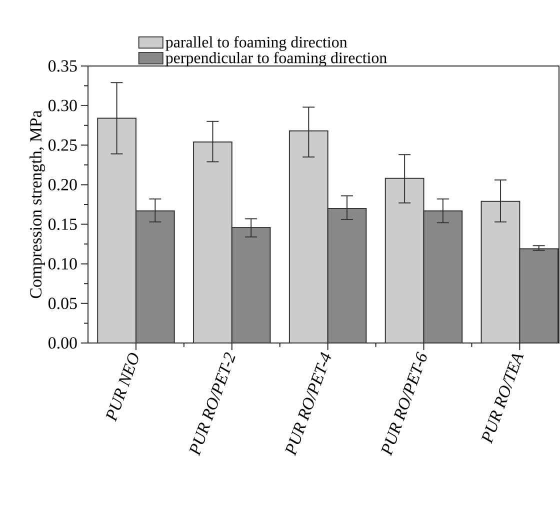 This screenshot has height=508, width=560. I want to click on y-tick-label: 0.15, so click(62, 224).